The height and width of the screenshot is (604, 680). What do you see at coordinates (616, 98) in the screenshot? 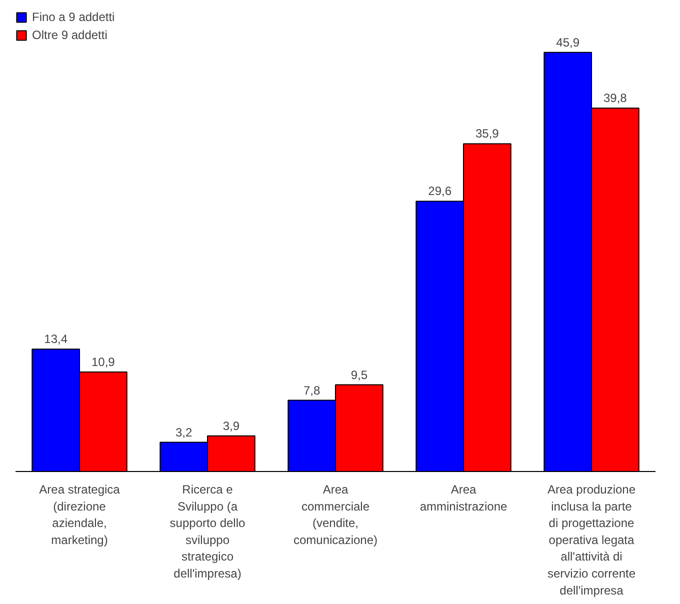
I see `data-label: 39,8` at bounding box center [616, 98].